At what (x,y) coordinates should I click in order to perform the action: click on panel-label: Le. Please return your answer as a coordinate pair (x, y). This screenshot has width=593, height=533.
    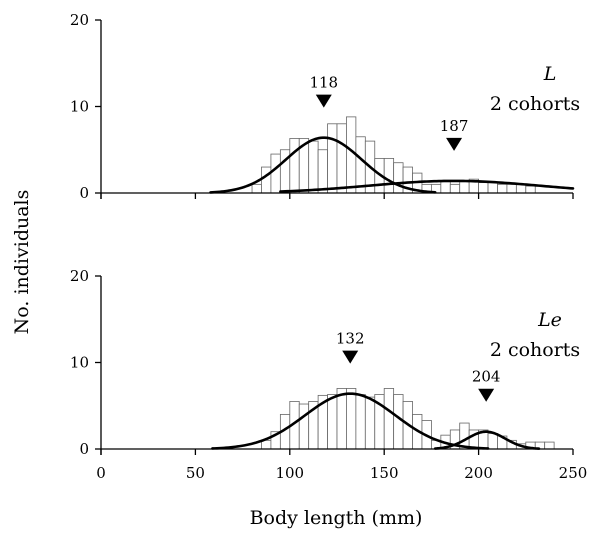
    Looking at the image, I should click on (549, 320).